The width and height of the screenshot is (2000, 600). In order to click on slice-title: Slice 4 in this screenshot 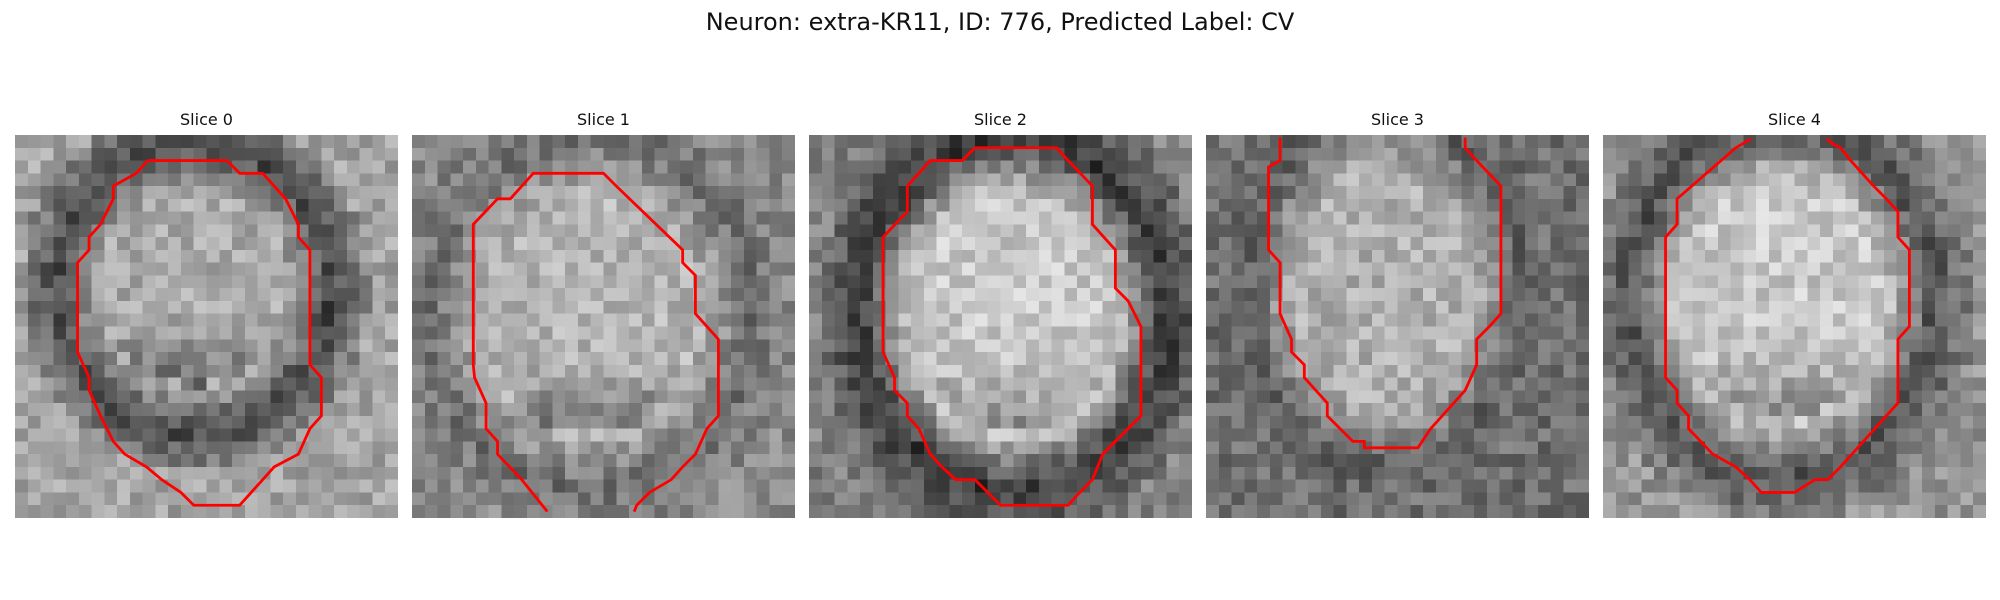, I will do `click(1794, 119)`.